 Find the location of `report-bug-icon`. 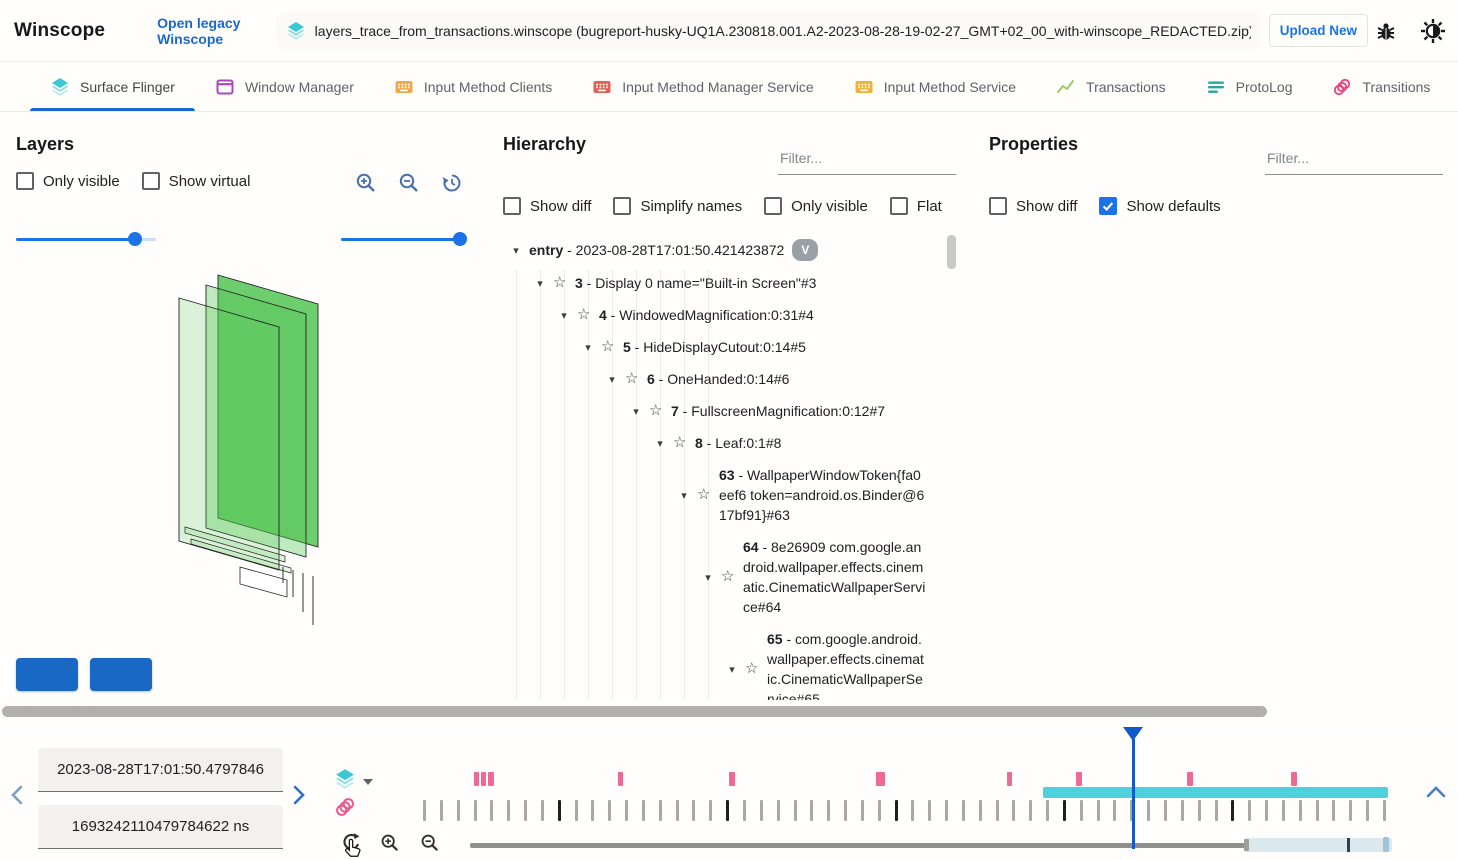

report-bug-icon is located at coordinates (1386, 31).